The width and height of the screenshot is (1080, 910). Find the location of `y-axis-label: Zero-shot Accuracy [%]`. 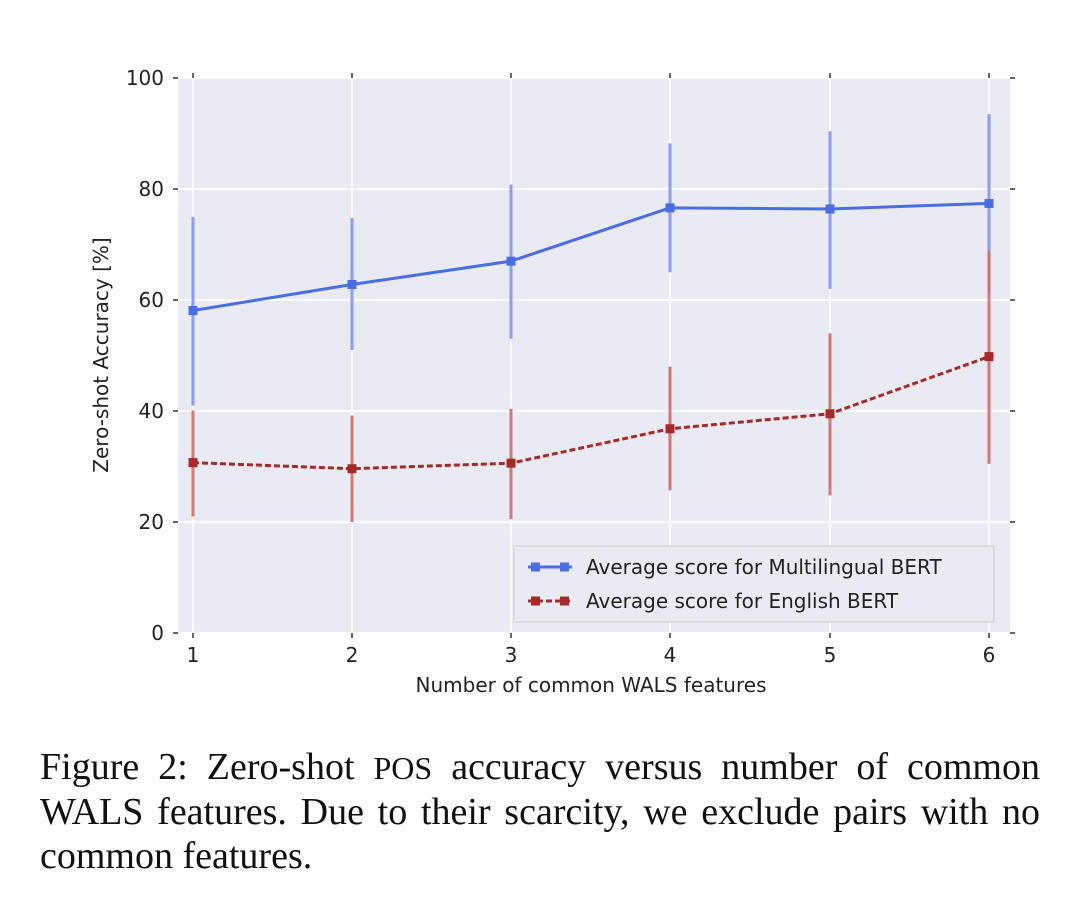

y-axis-label: Zero-shot Accuracy [%] is located at coordinates (101, 354).